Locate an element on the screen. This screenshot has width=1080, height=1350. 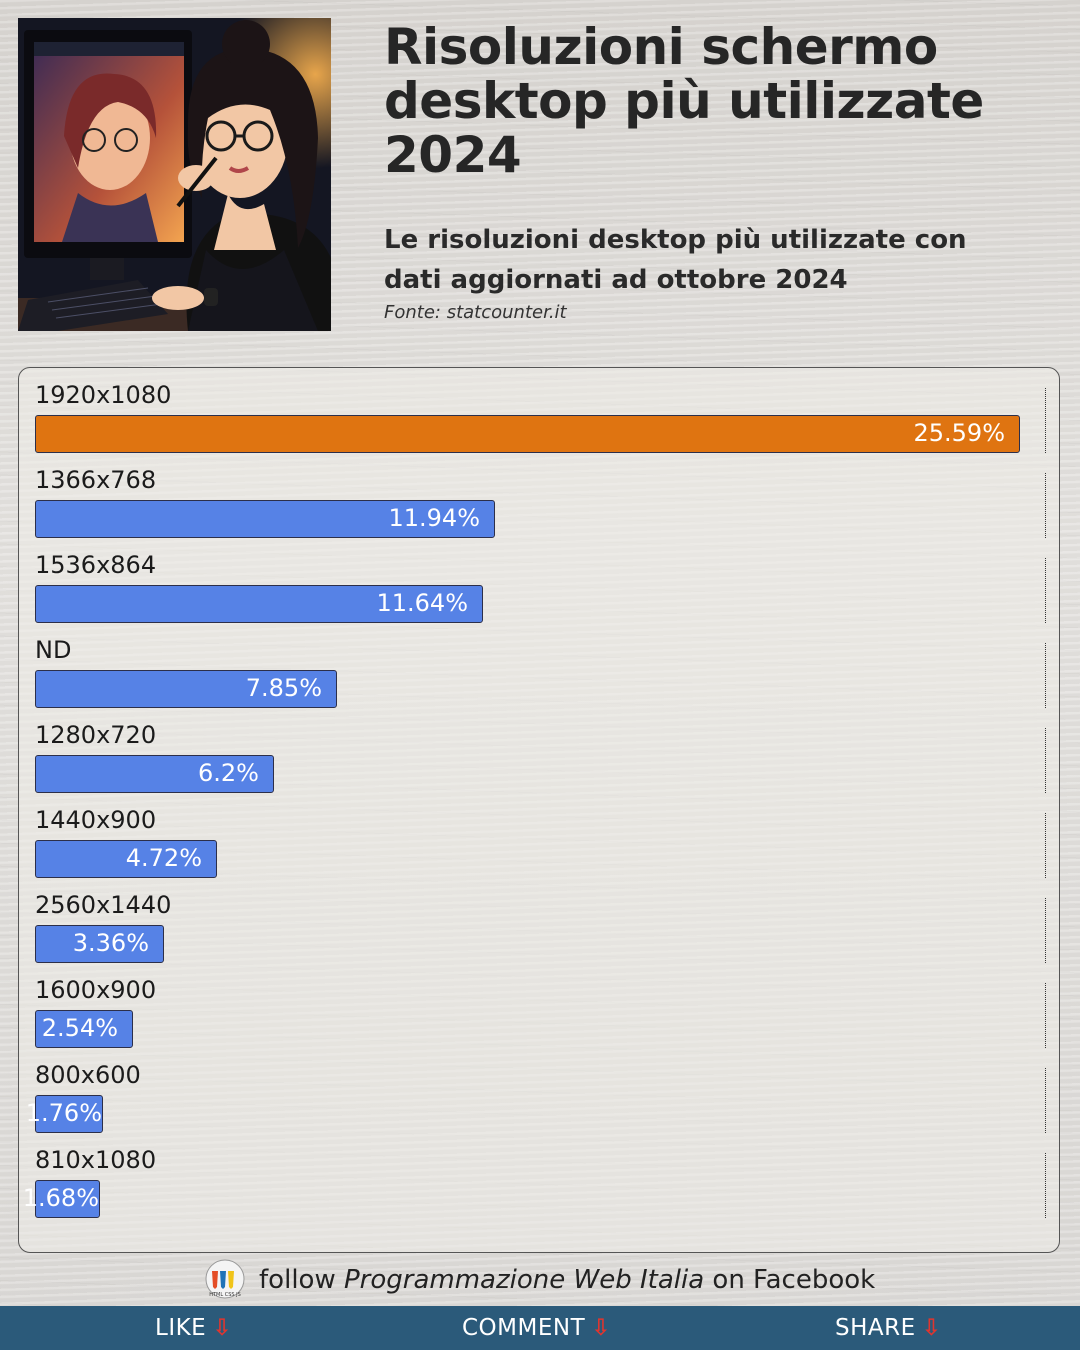
footer-bar: LIKE ⇩ COMMENT ⇩ SHARE ⇩ is located at coordinates (540, 1328).